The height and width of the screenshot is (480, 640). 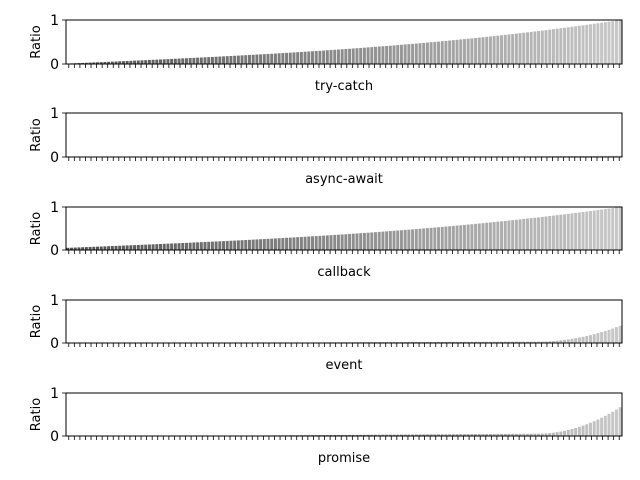 What do you see at coordinates (344, 458) in the screenshot?
I see `x-axis-label: promise` at bounding box center [344, 458].